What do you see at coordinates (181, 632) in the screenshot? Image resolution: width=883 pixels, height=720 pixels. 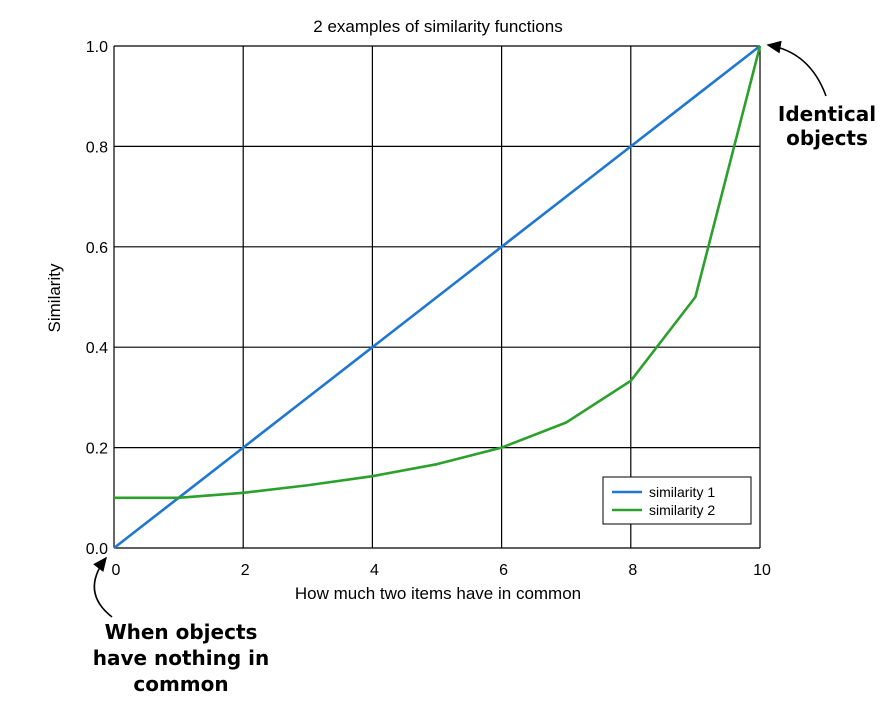 I see `annotation-text-nothing-line-1: When objects` at bounding box center [181, 632].